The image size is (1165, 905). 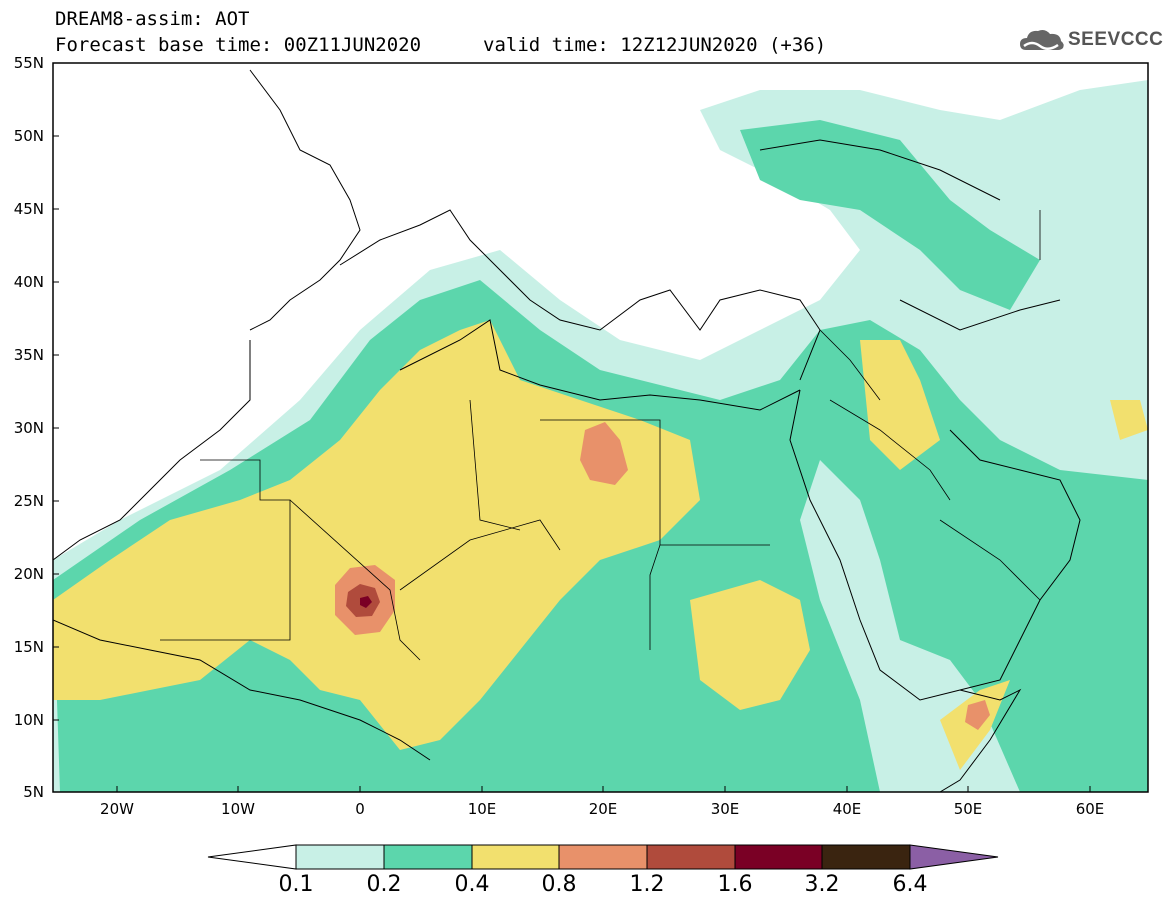 I want to click on colorbar-bin-0.8-1.2, so click(x=603, y=857).